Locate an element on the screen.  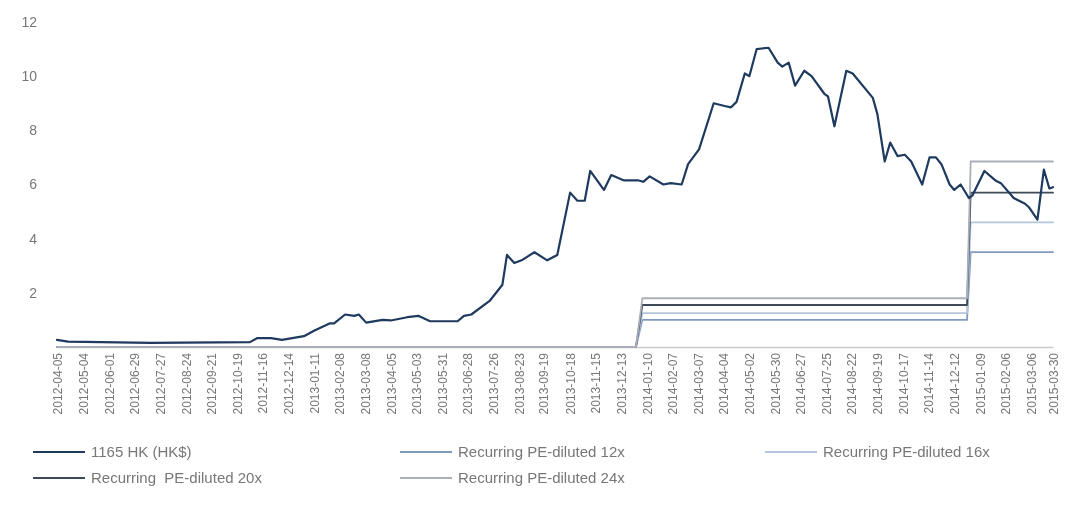
y-tick-label: 12 is located at coordinates (29, 21).